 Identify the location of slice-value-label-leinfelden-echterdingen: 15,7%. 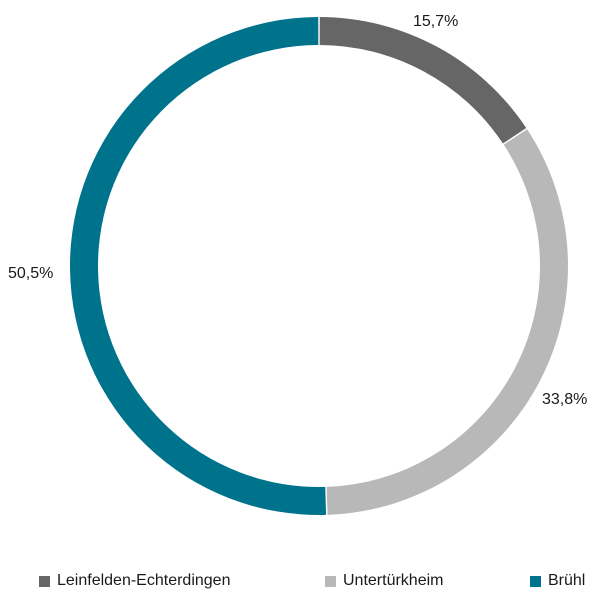
(435, 21).